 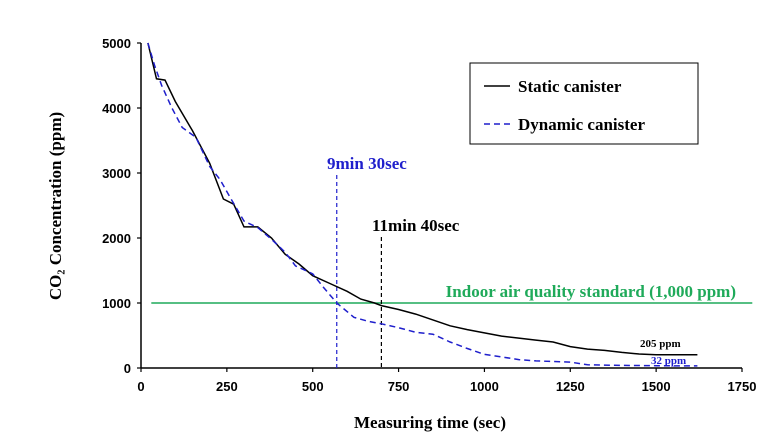 What do you see at coordinates (484, 386) in the screenshot?
I see `x-tick-label: 1000` at bounding box center [484, 386].